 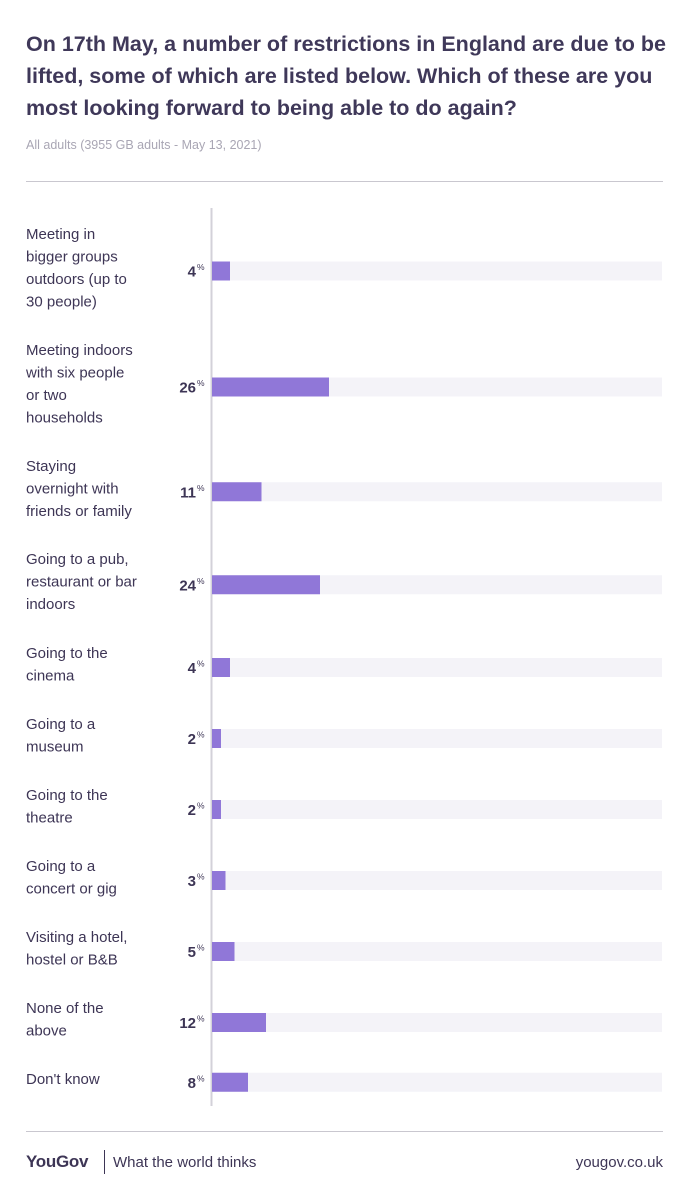 I want to click on category-label: Staying overnight with friends or family, so click(x=79, y=489).